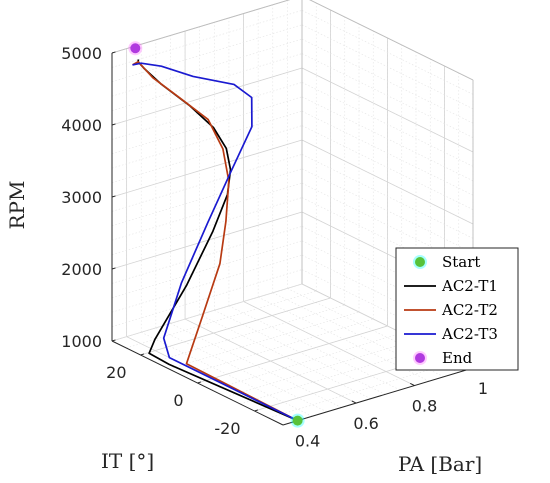  I want to click on legend-box, so click(457, 309).